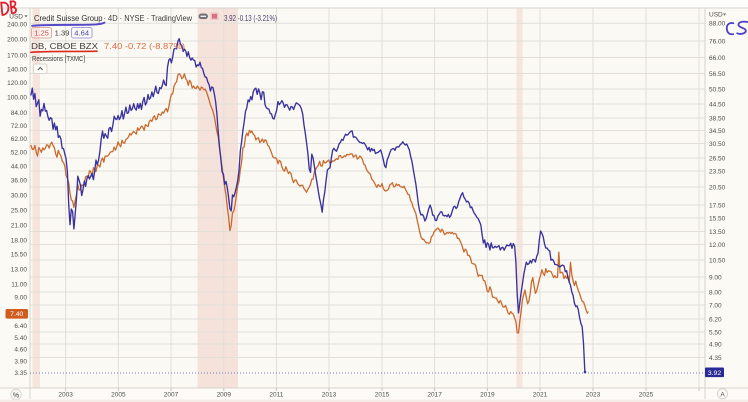 The image size is (748, 402). I want to click on svg-text: 2005, so click(118, 395).